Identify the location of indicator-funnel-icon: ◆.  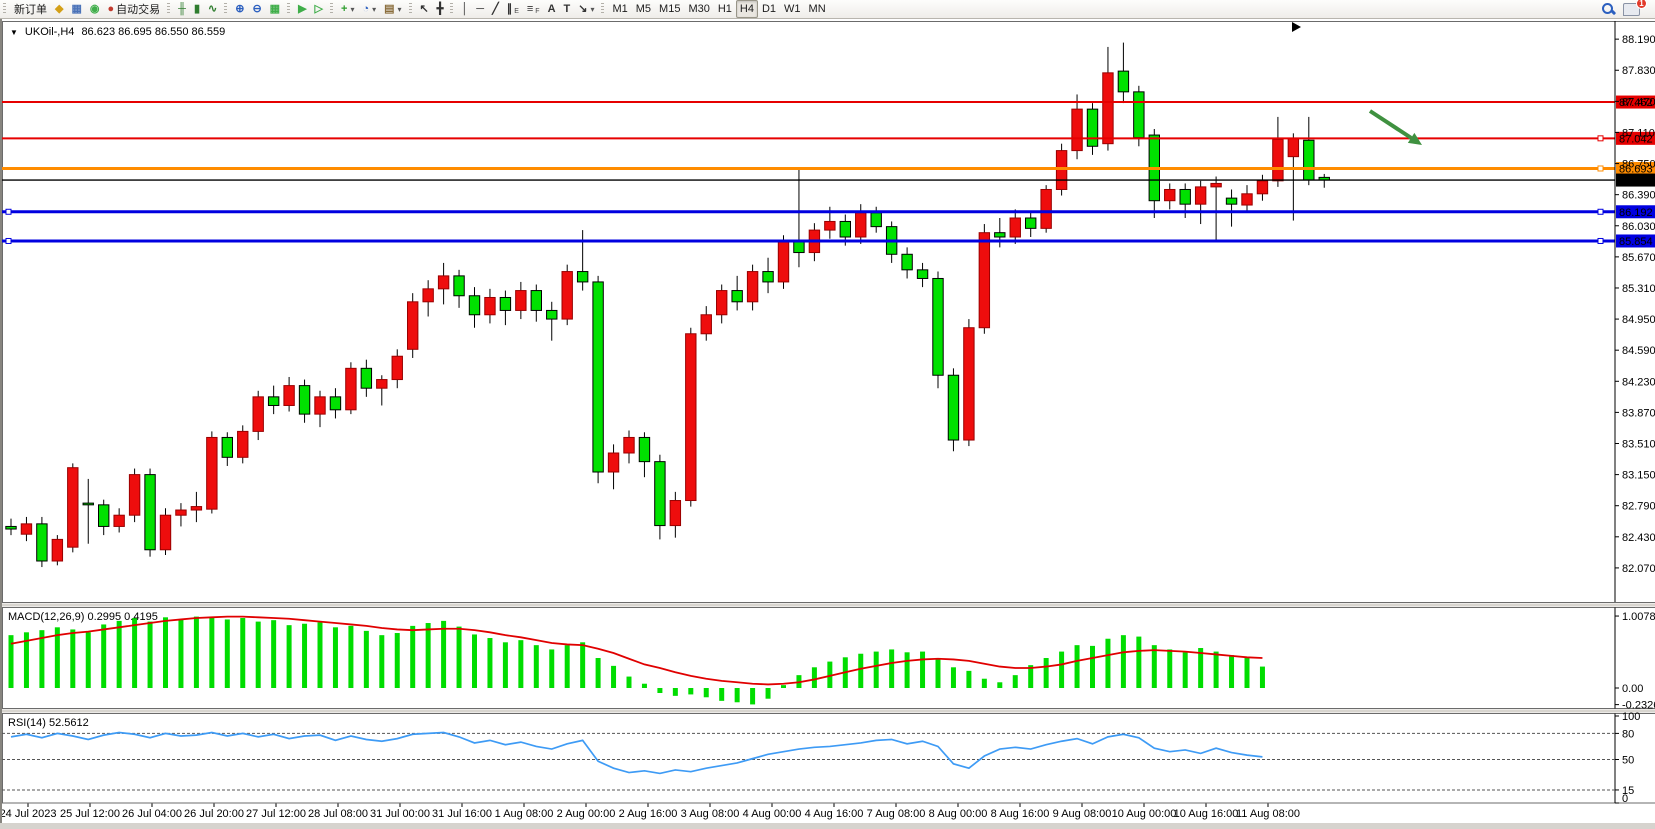
(59, 9).